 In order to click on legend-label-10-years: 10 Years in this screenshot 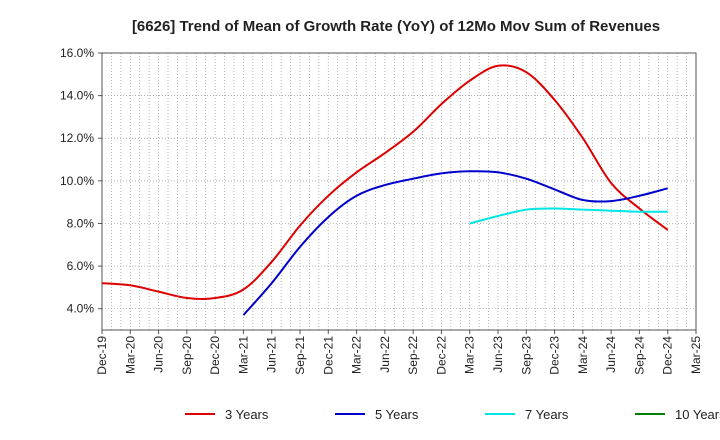, I will do `click(697, 414)`.